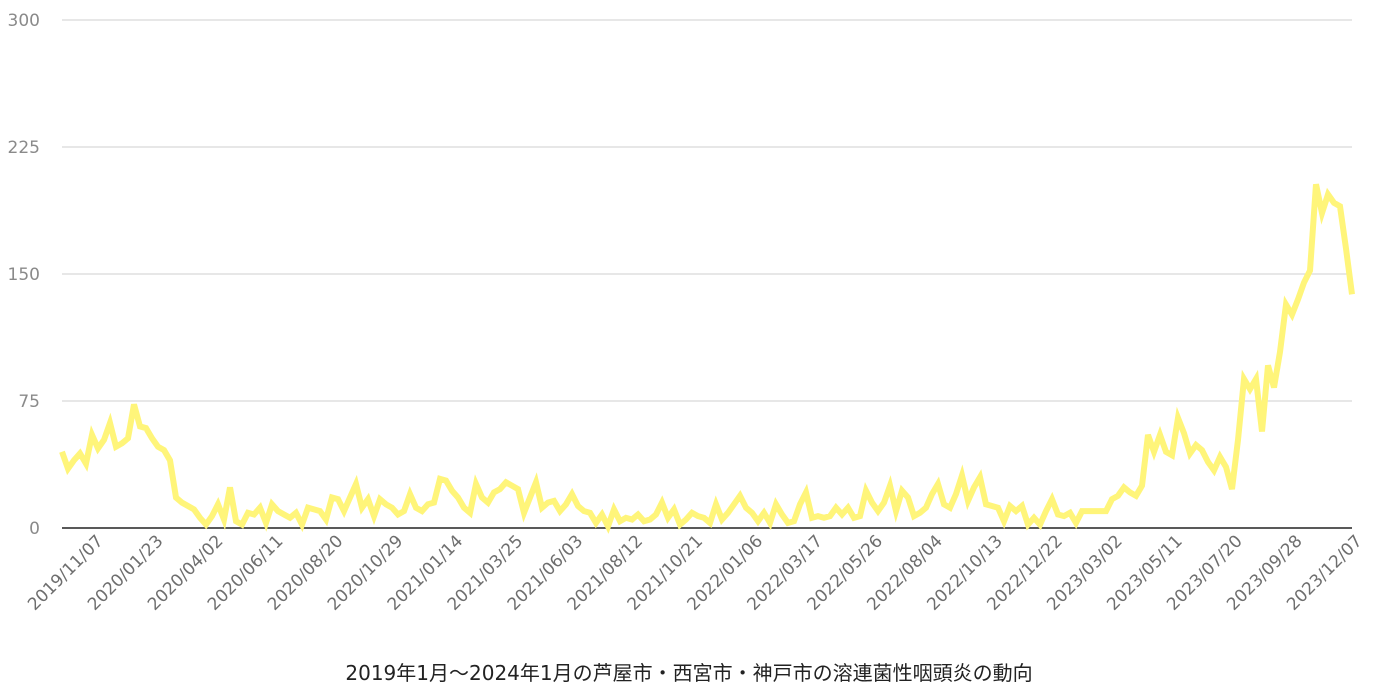  Describe the element at coordinates (24, 148) in the screenshot. I see `y-tick-label: 225` at that location.